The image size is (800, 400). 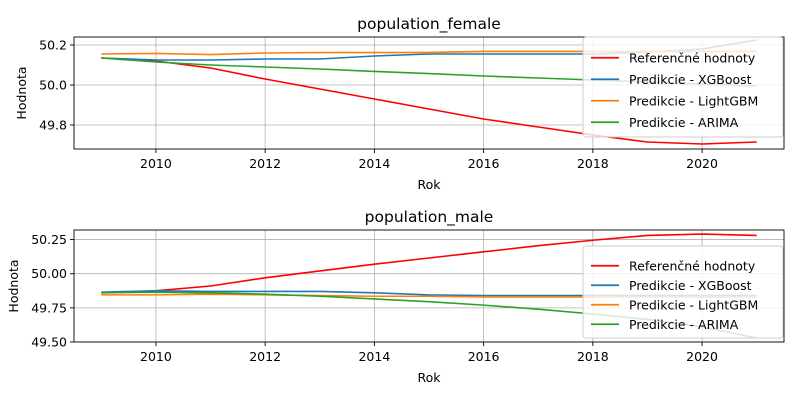 I want to click on y-tick-label: 49.8, so click(x=53, y=125).